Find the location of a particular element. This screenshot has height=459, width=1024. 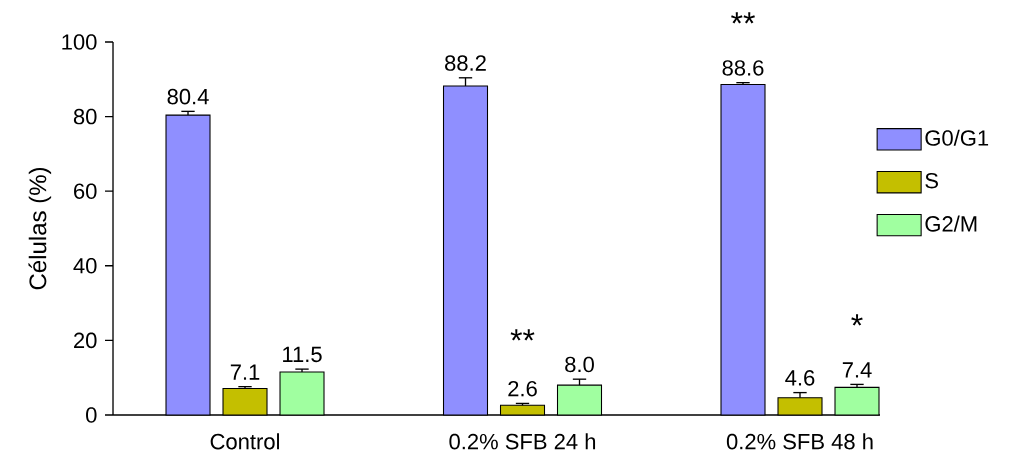

data-label: 11.5 is located at coordinates (302, 354).